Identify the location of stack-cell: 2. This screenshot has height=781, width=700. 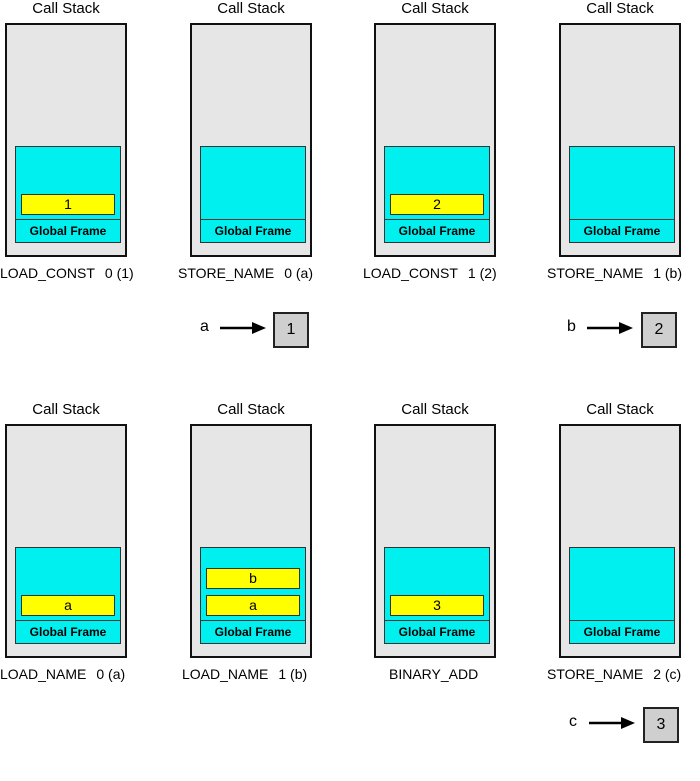
(437, 204).